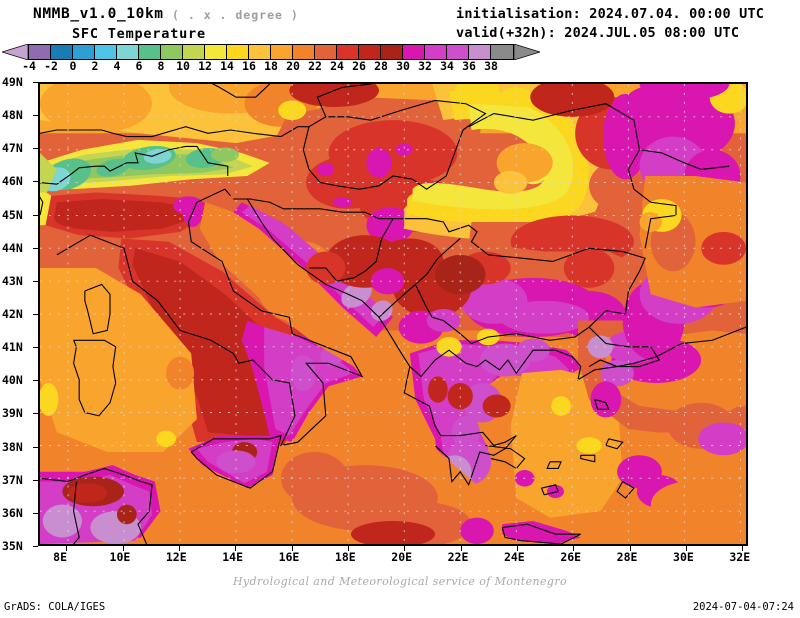 The height and width of the screenshot is (618, 800). What do you see at coordinates (461, 548) in the screenshot?
I see `lon-tick-22E` at bounding box center [461, 548].